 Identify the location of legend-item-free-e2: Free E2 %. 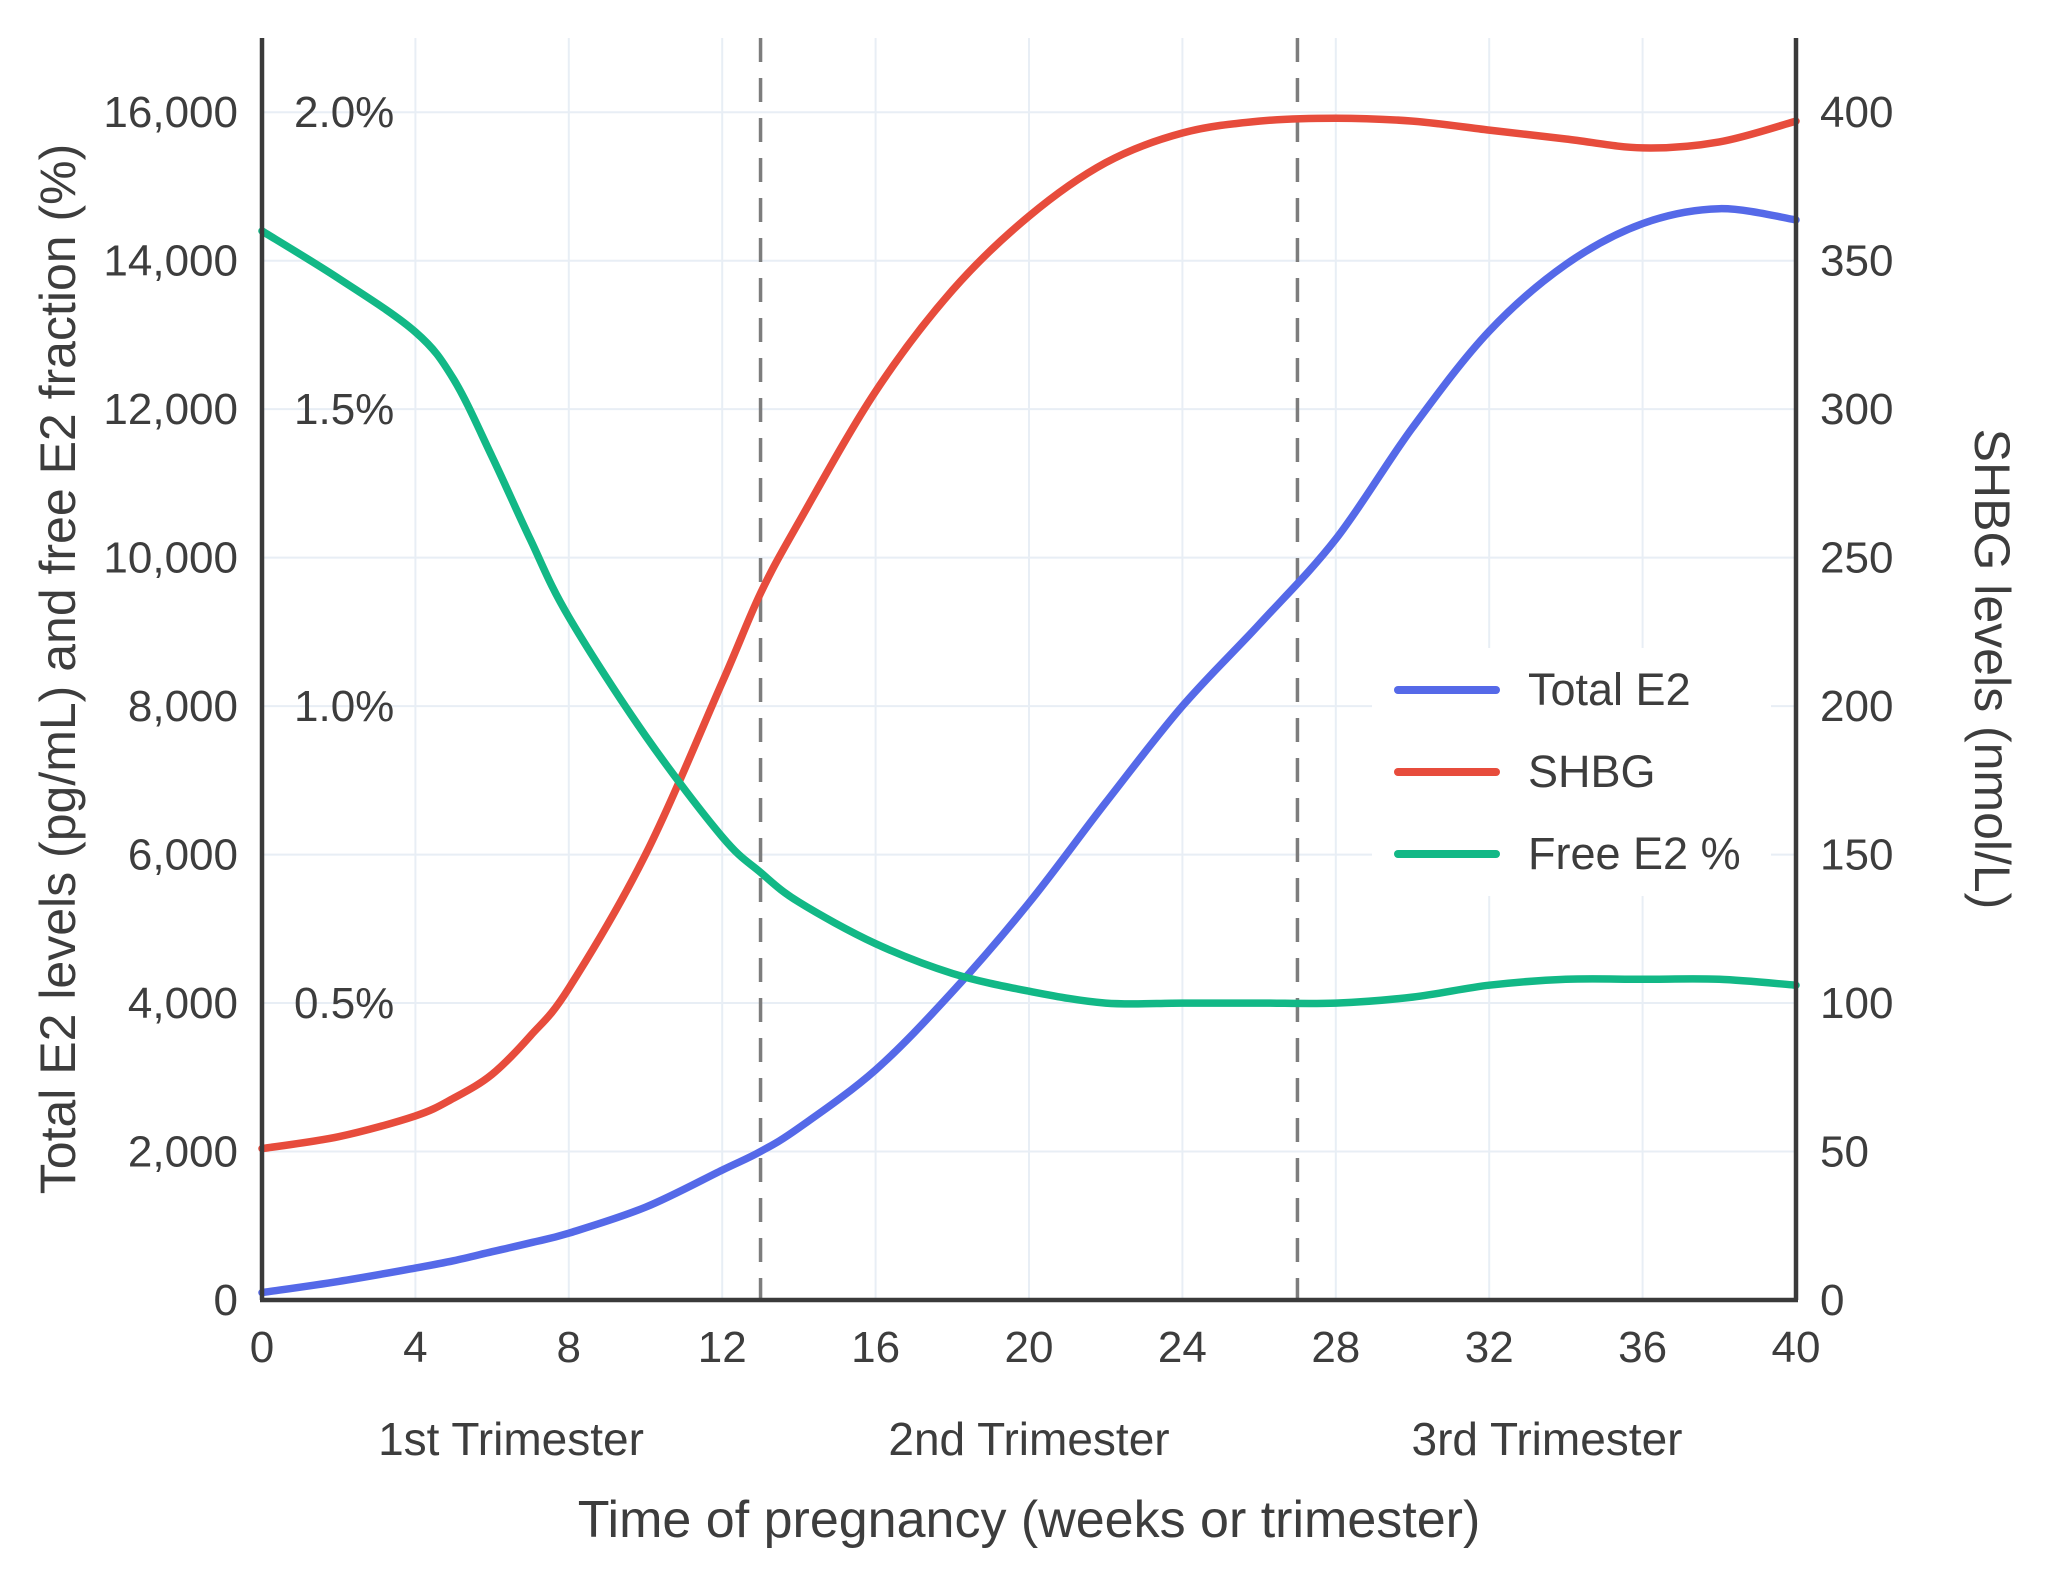
(1567, 854).